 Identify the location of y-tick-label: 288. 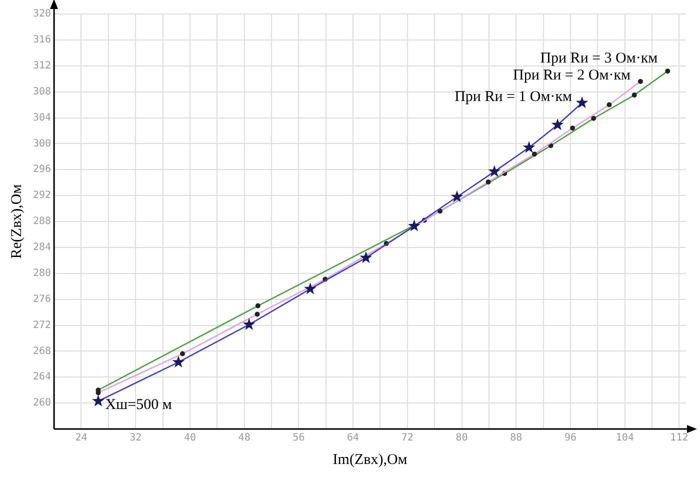
(42, 222).